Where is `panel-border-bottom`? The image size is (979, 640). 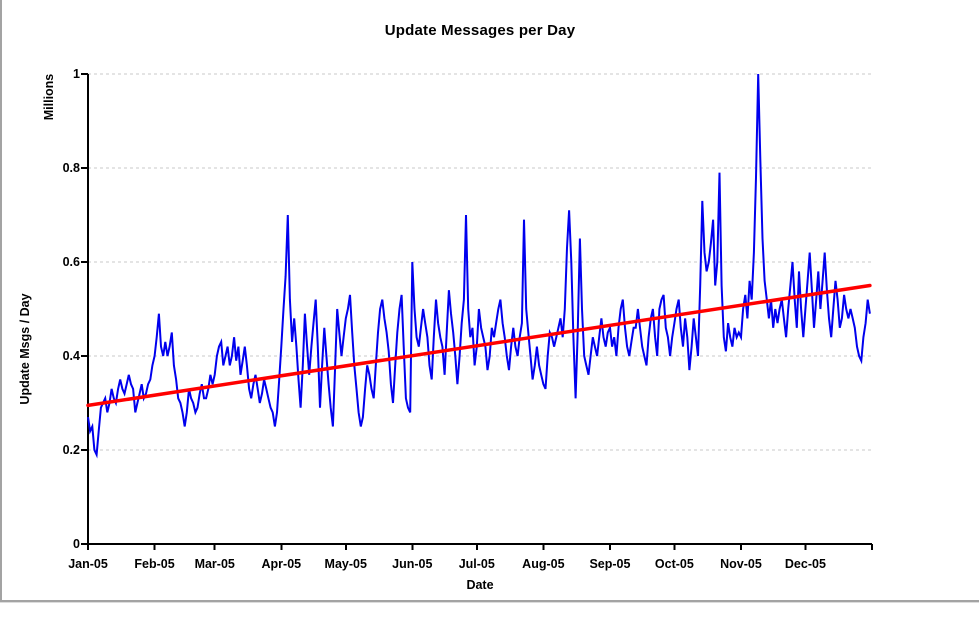
panel-border-bottom is located at coordinates (489, 601).